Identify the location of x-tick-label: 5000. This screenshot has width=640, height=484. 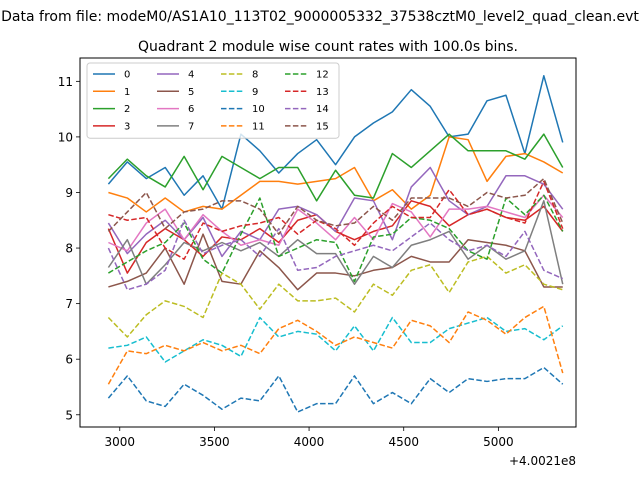
(498, 442).